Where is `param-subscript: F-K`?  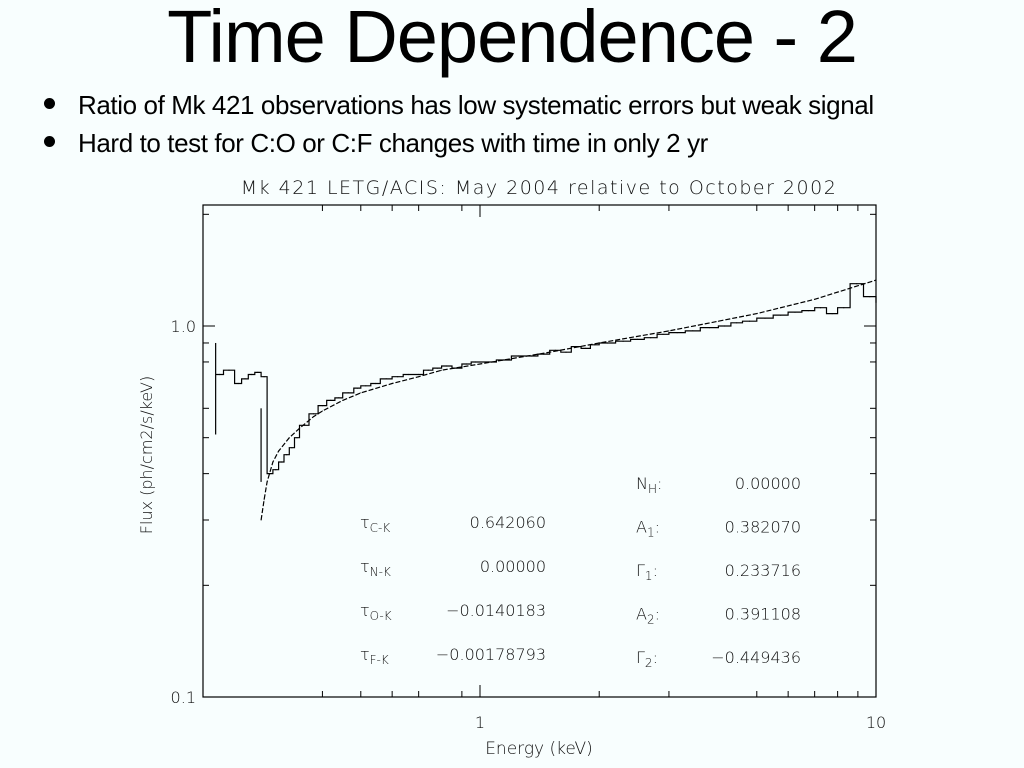
param-subscript: F-K is located at coordinates (379, 660).